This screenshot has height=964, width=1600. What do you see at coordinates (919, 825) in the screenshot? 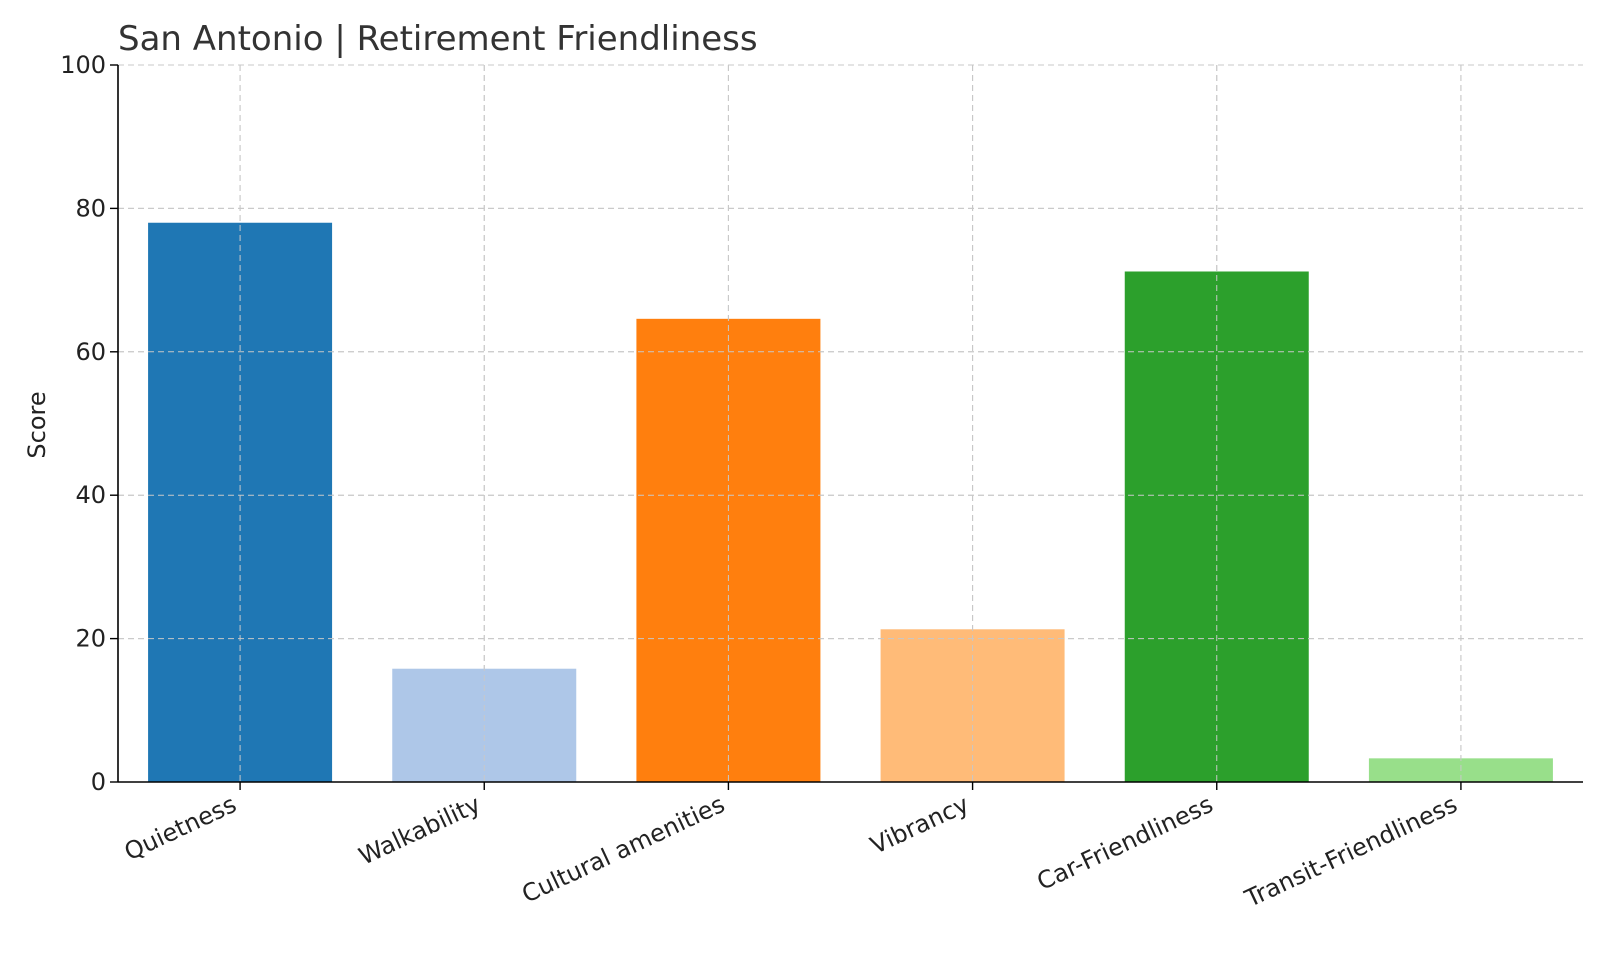
I see `x-tick-label: Vibrancy` at bounding box center [919, 825].